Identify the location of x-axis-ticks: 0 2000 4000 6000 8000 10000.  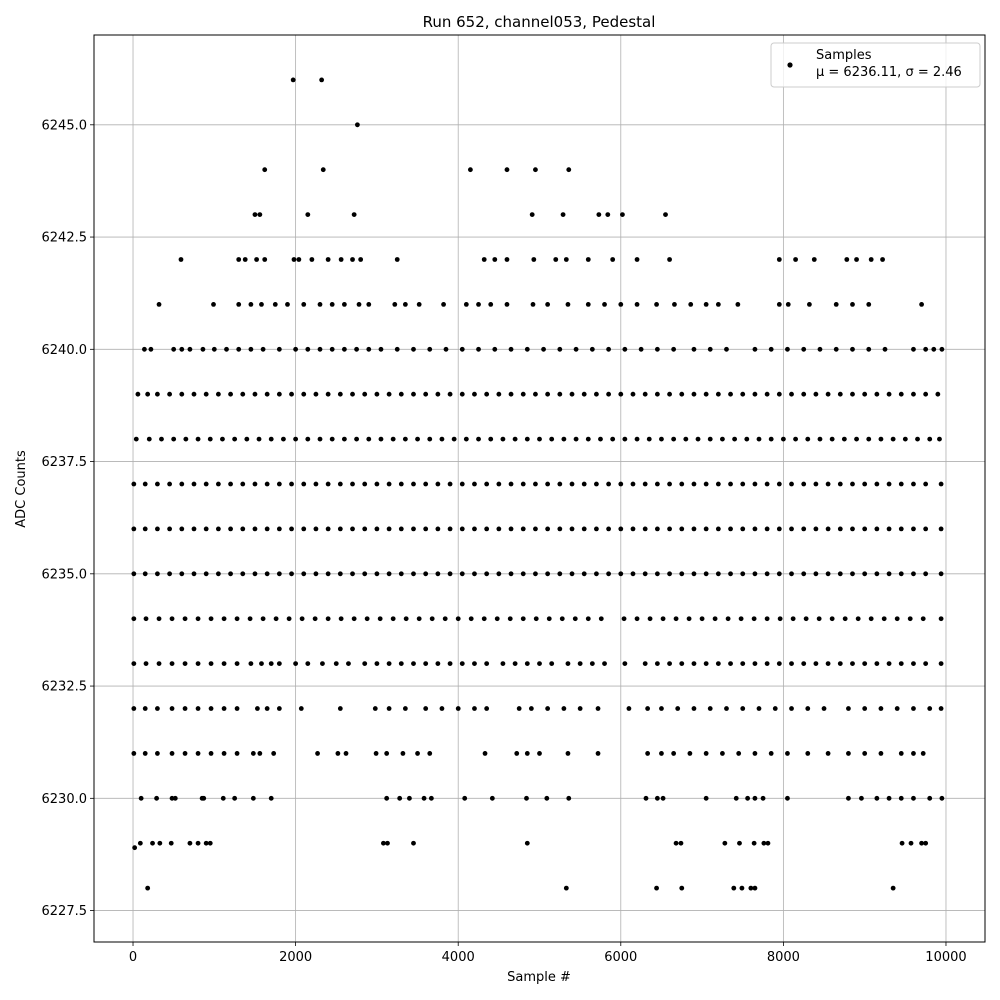
(548, 953).